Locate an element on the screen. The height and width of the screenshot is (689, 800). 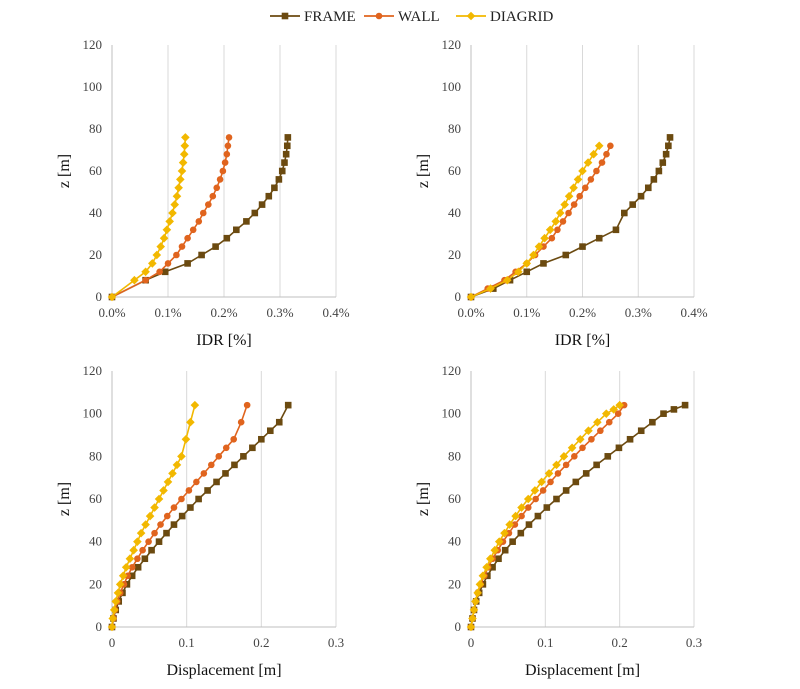
x-tick-label: 0.1 is located at coordinates (545, 642).